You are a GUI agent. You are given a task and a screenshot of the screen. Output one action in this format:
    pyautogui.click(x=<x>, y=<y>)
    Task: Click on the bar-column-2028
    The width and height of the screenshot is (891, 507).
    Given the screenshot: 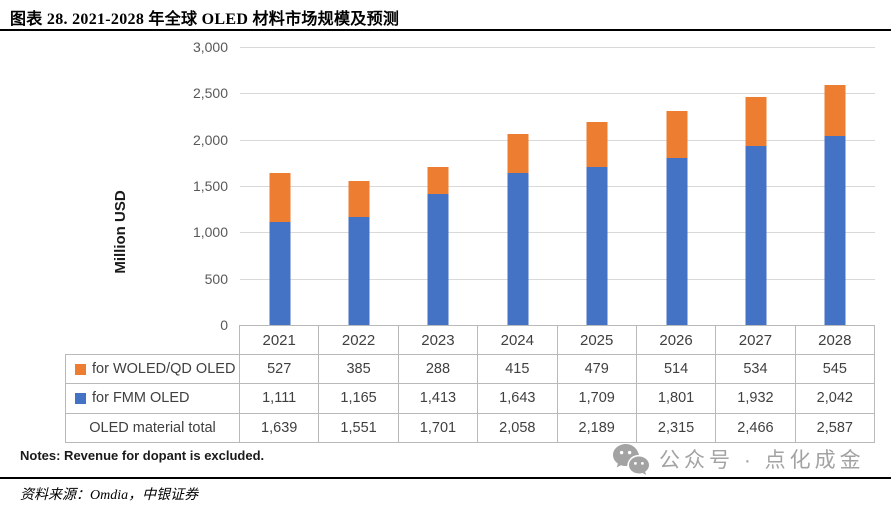 What is the action you would take?
    pyautogui.click(x=835, y=186)
    